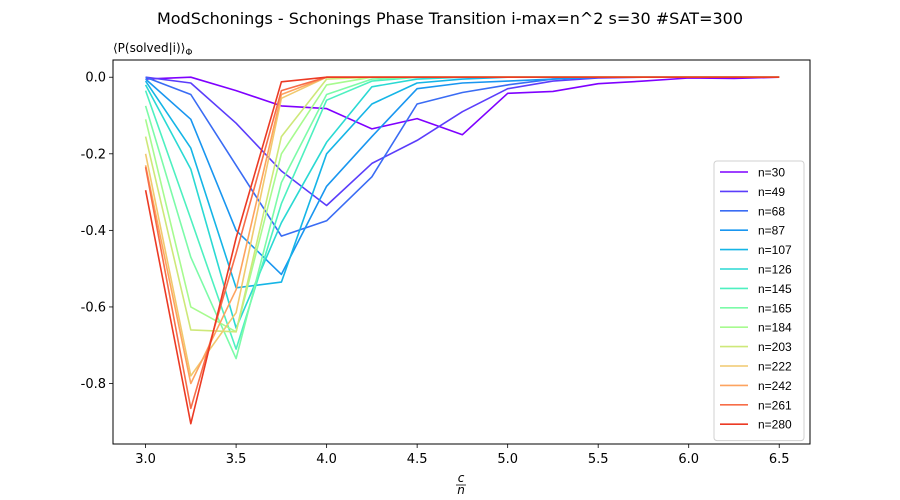 Image resolution: width=900 pixels, height=500 pixels. What do you see at coordinates (775, 347) in the screenshot?
I see `legend-label: n=203` at bounding box center [775, 347].